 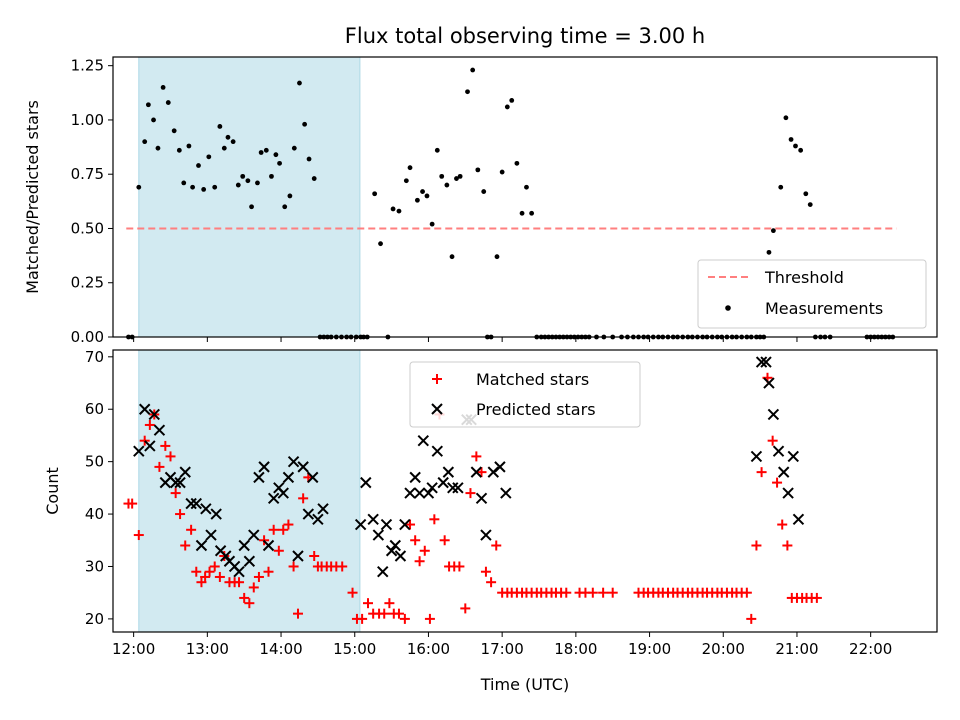 I want to click on legend-predicted-marker, so click(x=437, y=409).